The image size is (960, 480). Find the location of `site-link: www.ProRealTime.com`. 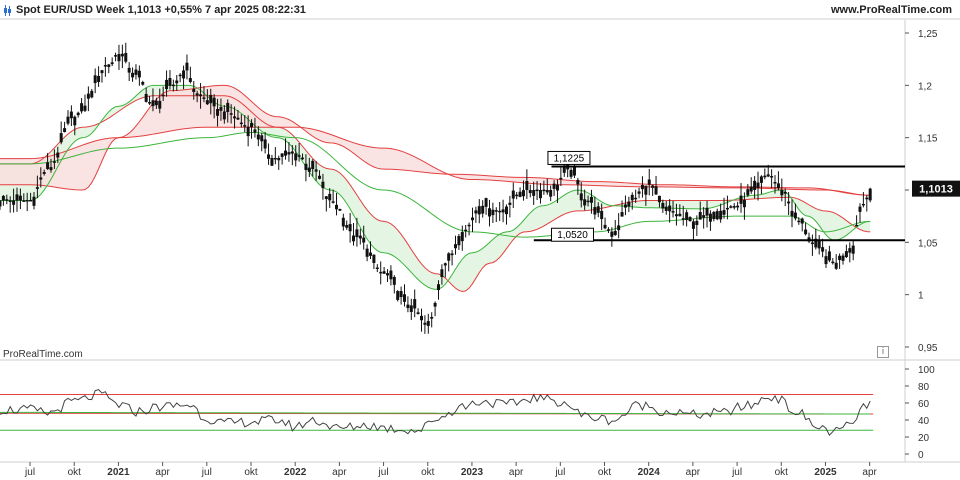

site-link: www.ProRealTime.com is located at coordinates (891, 10).